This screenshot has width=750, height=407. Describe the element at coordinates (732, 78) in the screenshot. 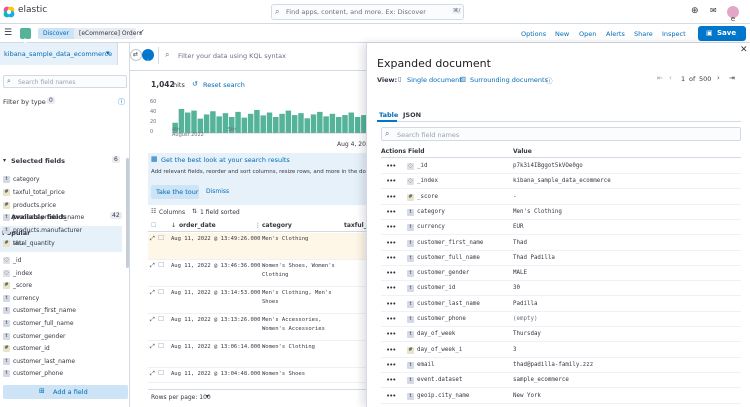

I see `last-page-icon: ⇥` at that location.